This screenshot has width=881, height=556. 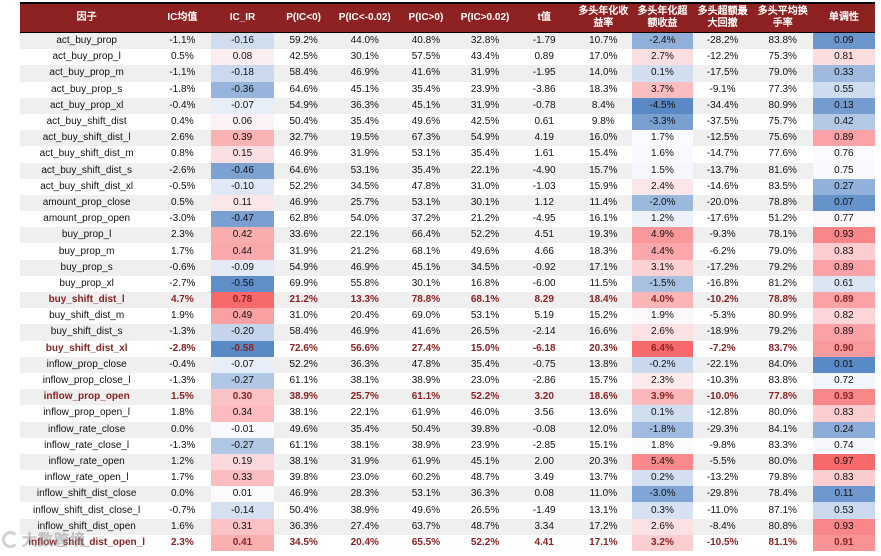 I want to click on cell-long_excess_mdd: -8.4%, so click(x=722, y=526).